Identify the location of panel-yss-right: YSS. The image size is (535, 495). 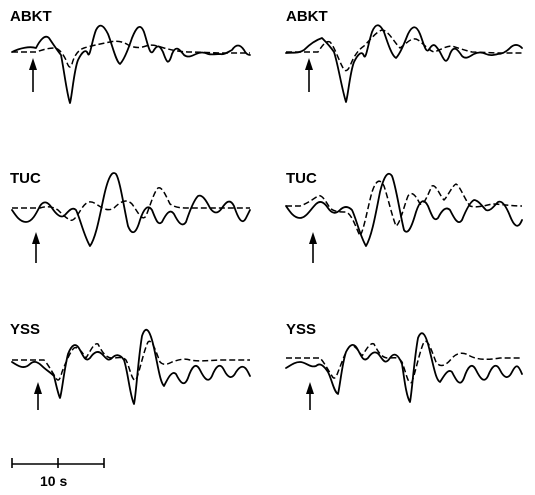
(404, 365).